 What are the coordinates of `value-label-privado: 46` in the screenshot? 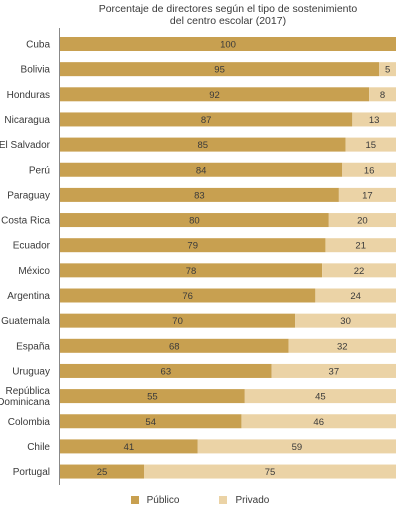 It's located at (318, 422).